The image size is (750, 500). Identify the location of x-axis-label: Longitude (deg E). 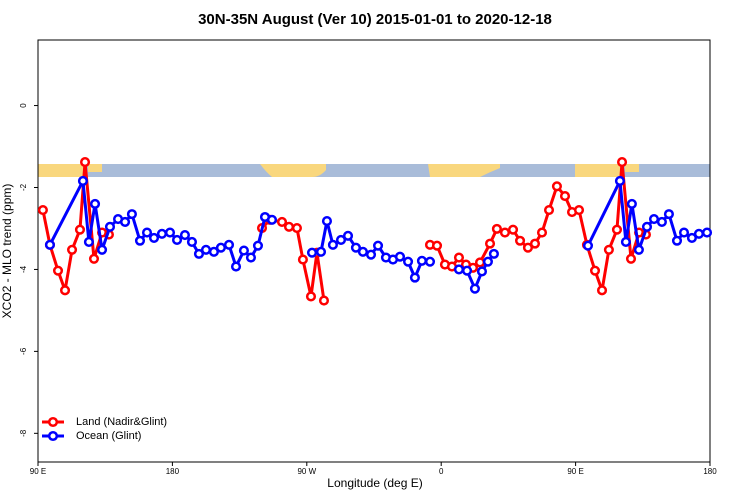
(374, 483).